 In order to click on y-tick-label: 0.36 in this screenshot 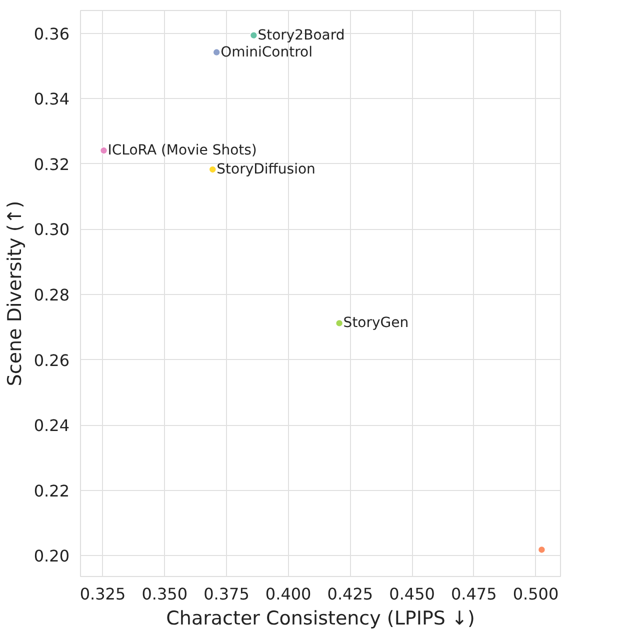, I will do `click(52, 34)`.